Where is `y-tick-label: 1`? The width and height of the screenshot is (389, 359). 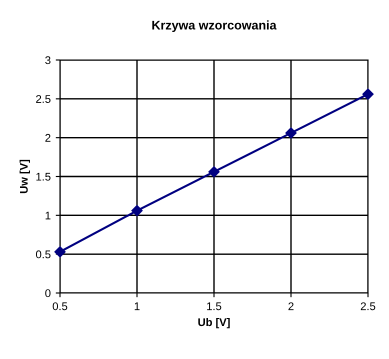
y-tick-label: 1 is located at coordinates (48, 216).